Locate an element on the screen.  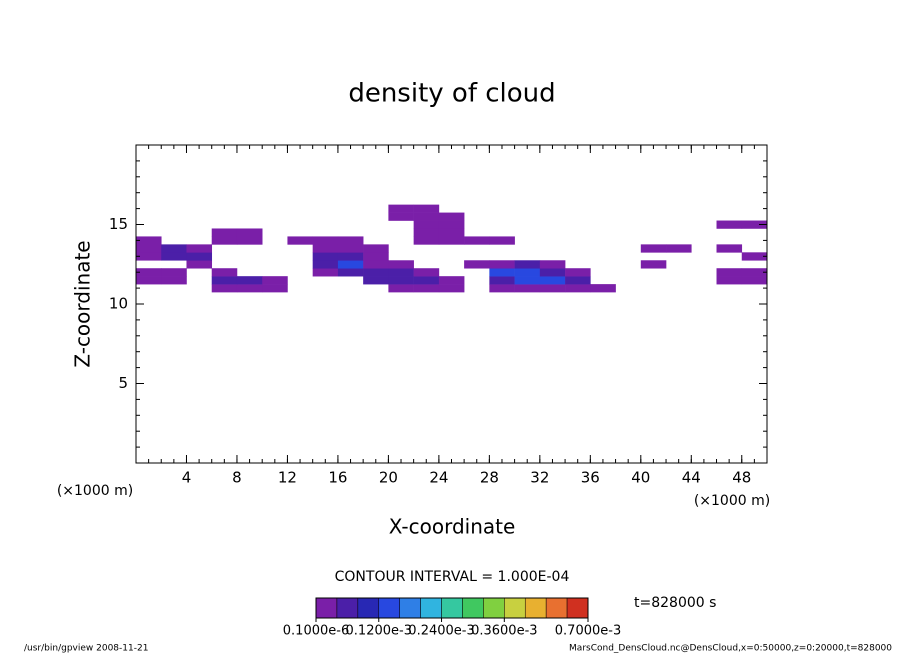
y-tick-label: 5 is located at coordinates (123, 383).